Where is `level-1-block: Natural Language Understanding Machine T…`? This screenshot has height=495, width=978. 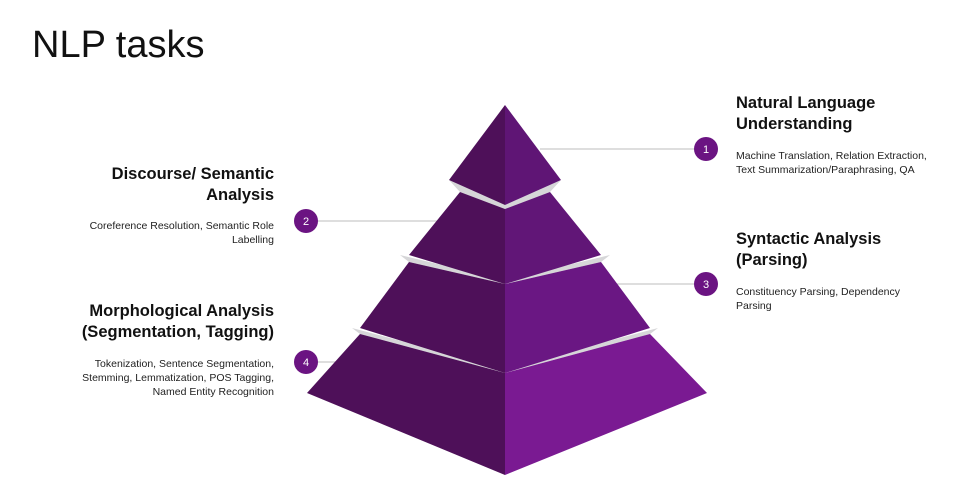
level-1-block: Natural Language Understanding Machine T… is located at coordinates (851, 135).